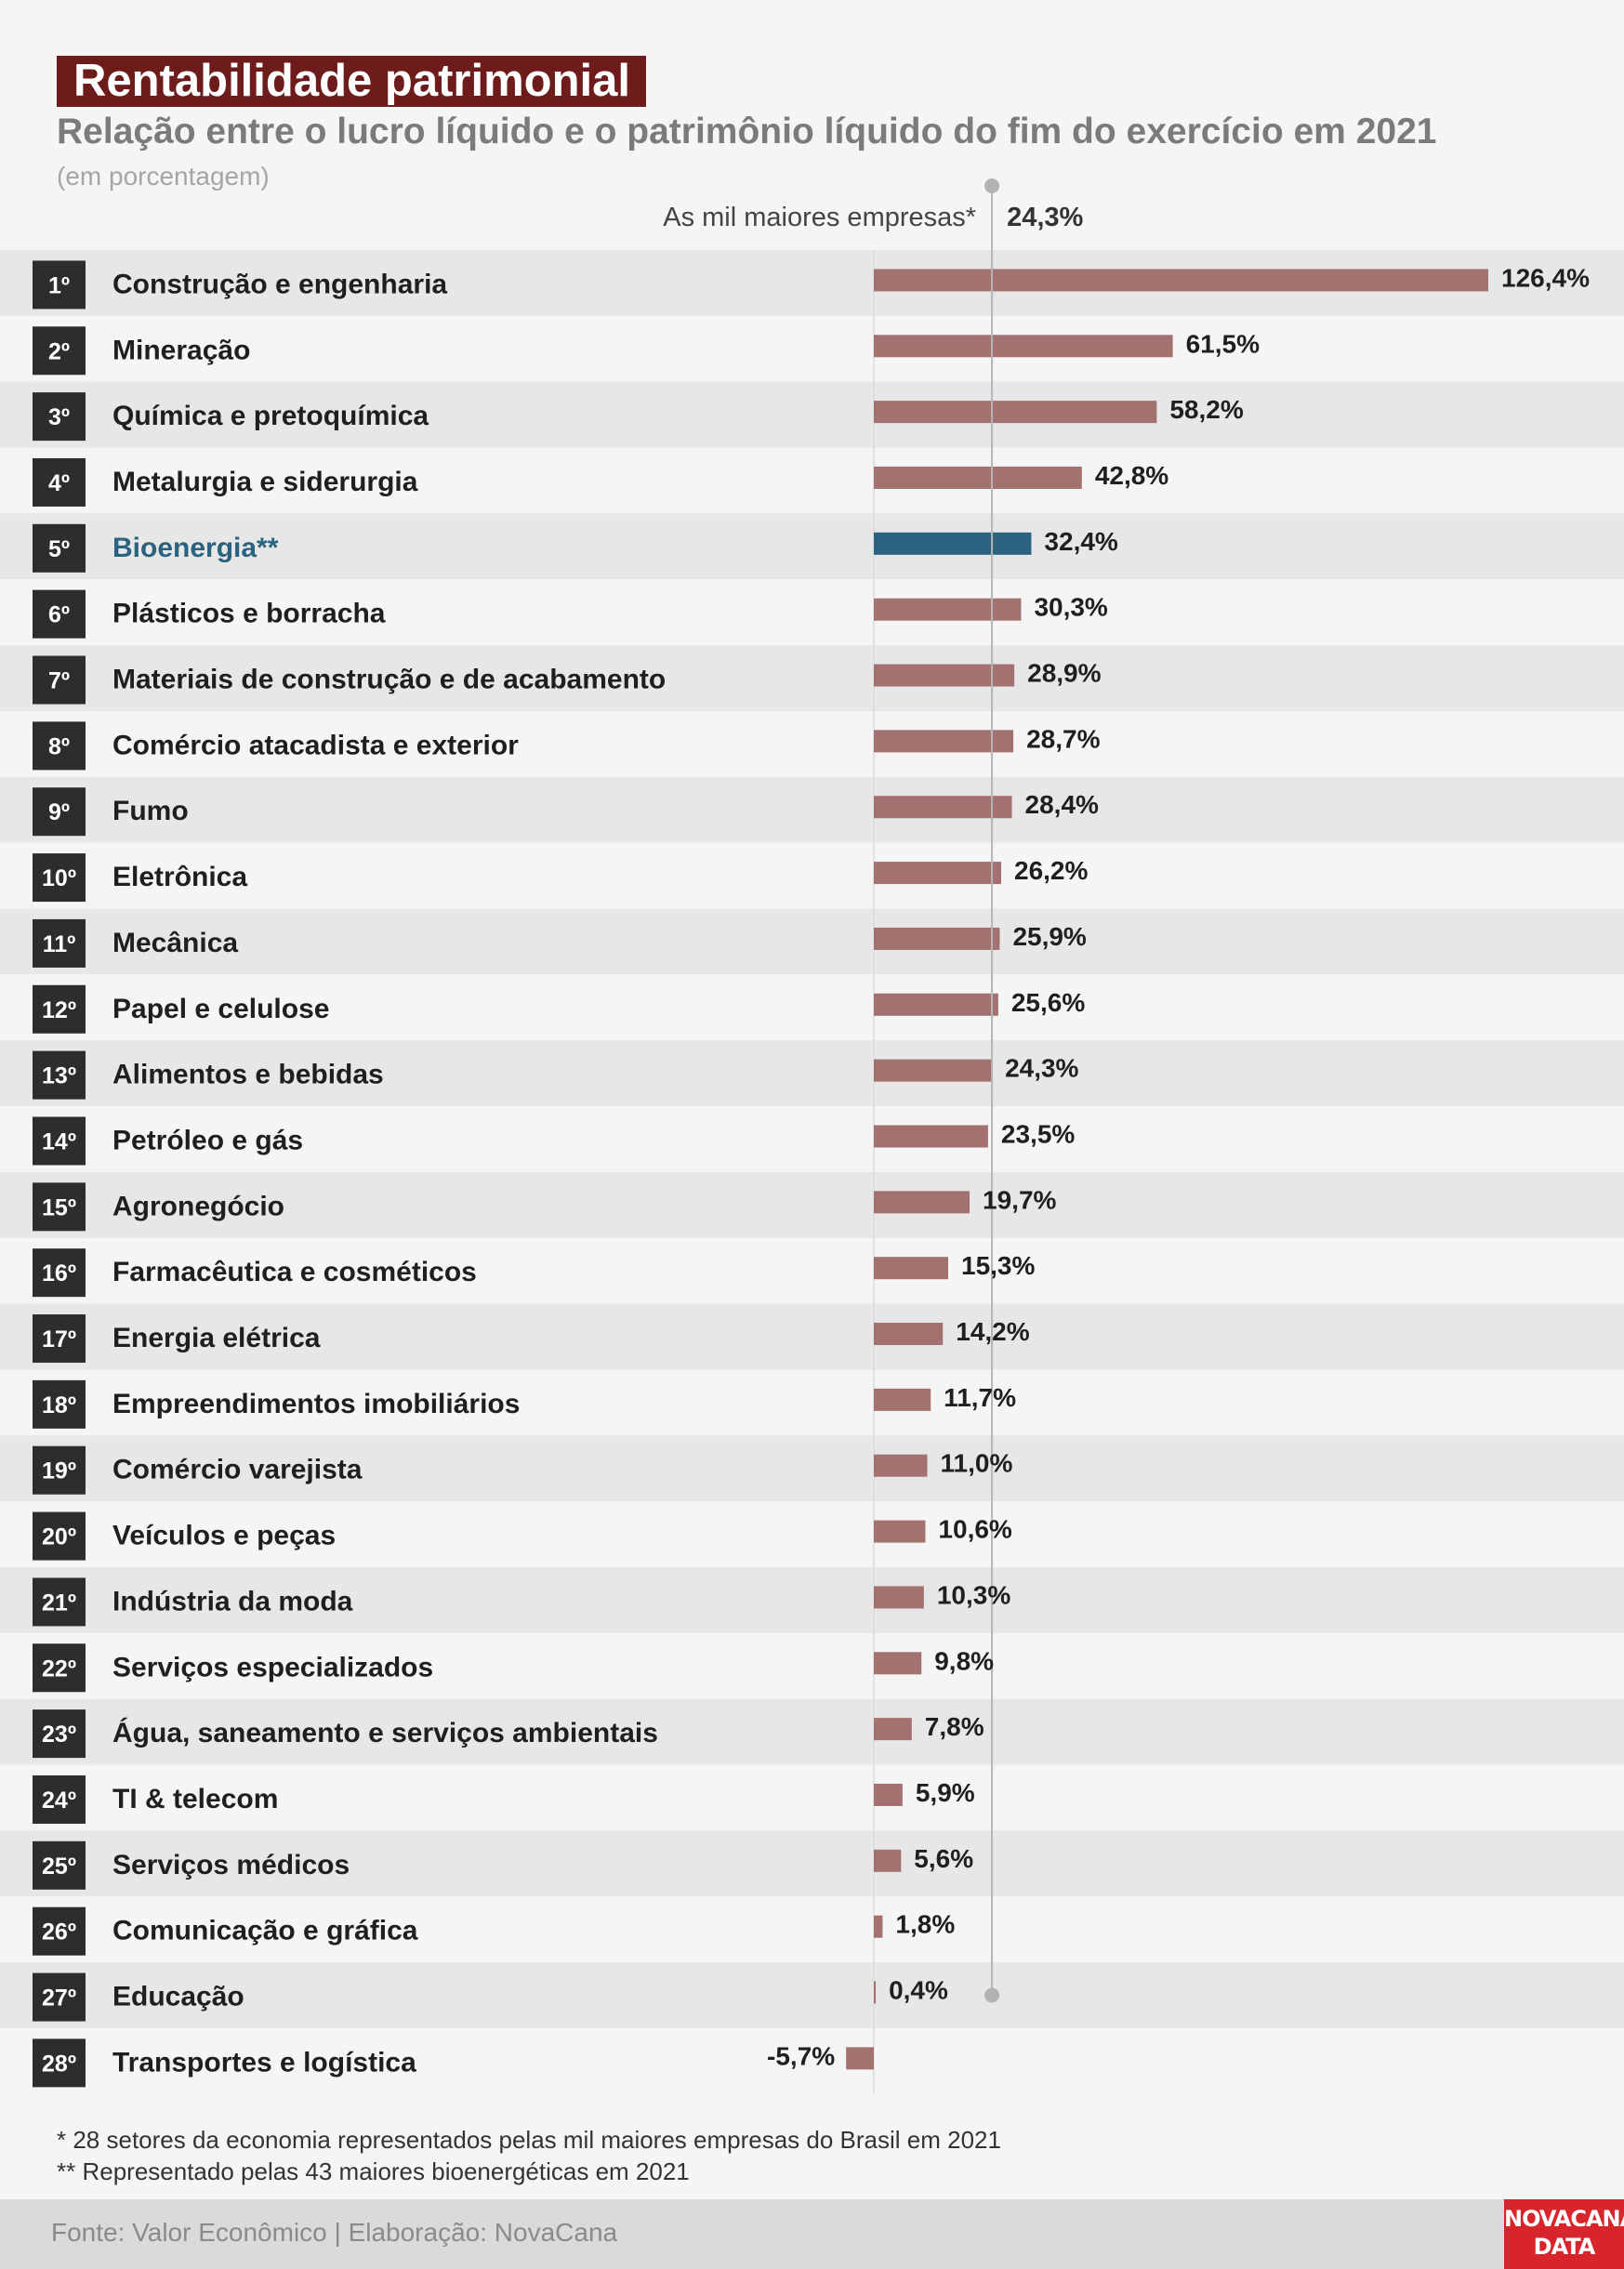  Describe the element at coordinates (295, 1272) in the screenshot. I see `category-label: Farmacêutica e cosméticos` at that location.